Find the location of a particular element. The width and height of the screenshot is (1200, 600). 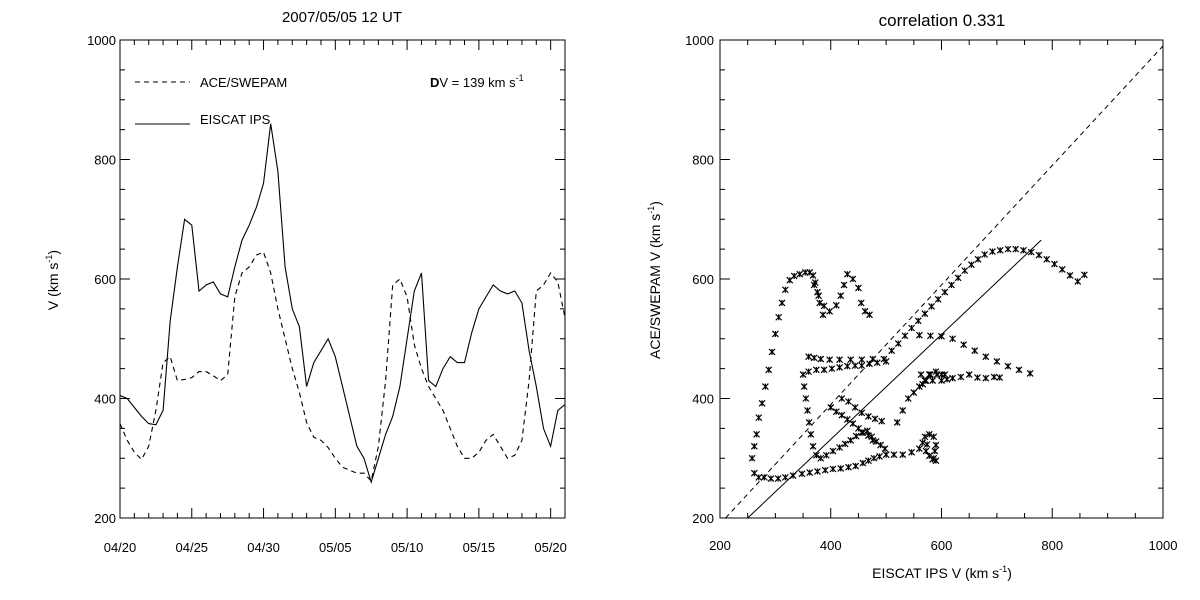

left-chart-title: 2007/05/05 12 UT is located at coordinates (342, 17).